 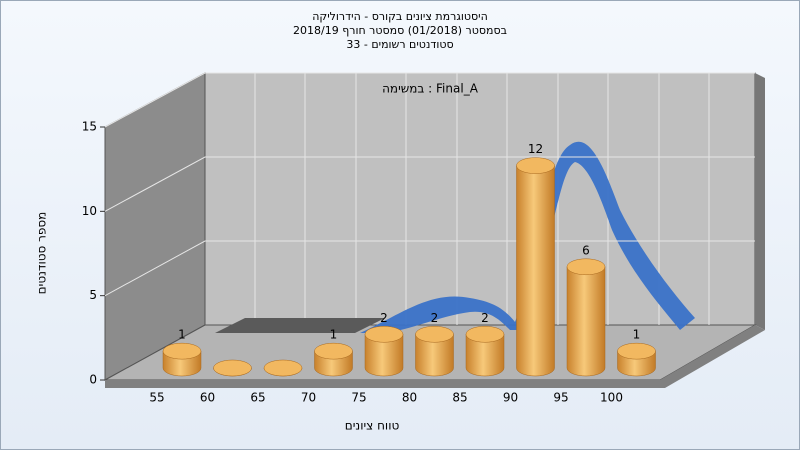 I want to click on curve-flat, so click(x=300, y=325).